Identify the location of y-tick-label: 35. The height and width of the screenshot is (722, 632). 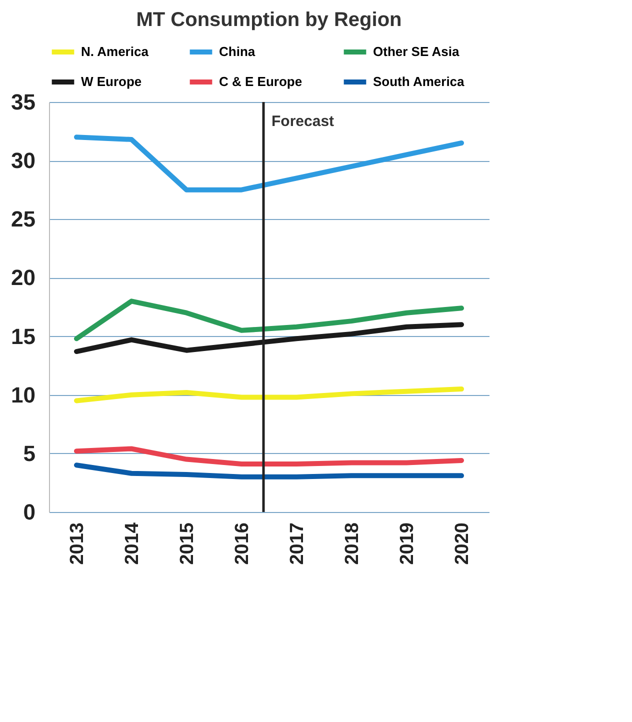
(23, 102).